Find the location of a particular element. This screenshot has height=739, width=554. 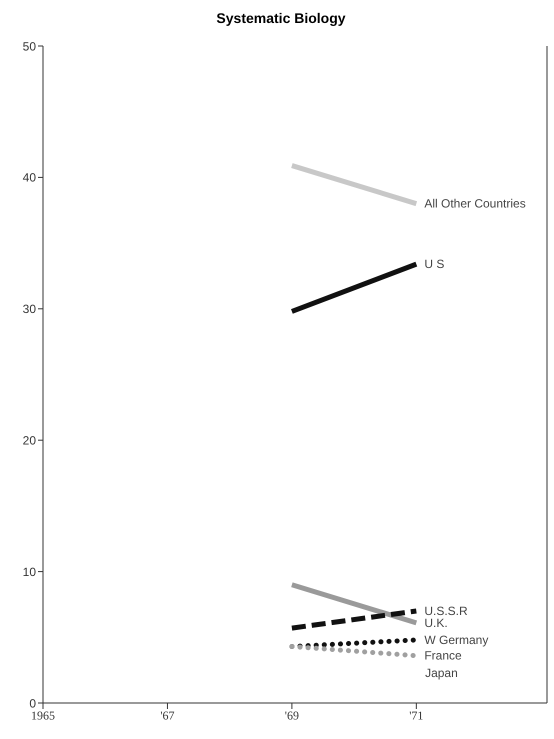

series-label: U.S.S.R is located at coordinates (446, 611).